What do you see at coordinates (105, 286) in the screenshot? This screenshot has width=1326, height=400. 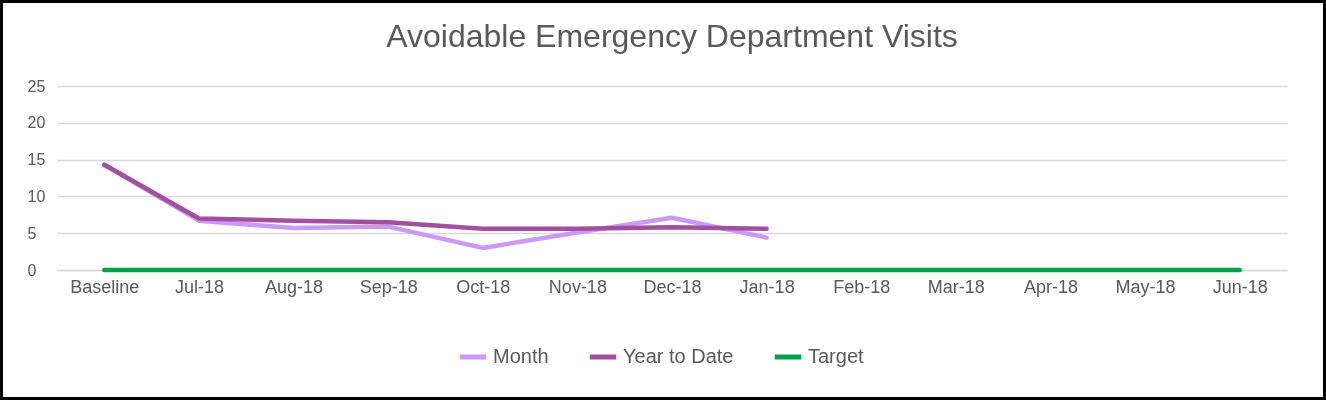 I see `x-tick-label: Baseline` at bounding box center [105, 286].